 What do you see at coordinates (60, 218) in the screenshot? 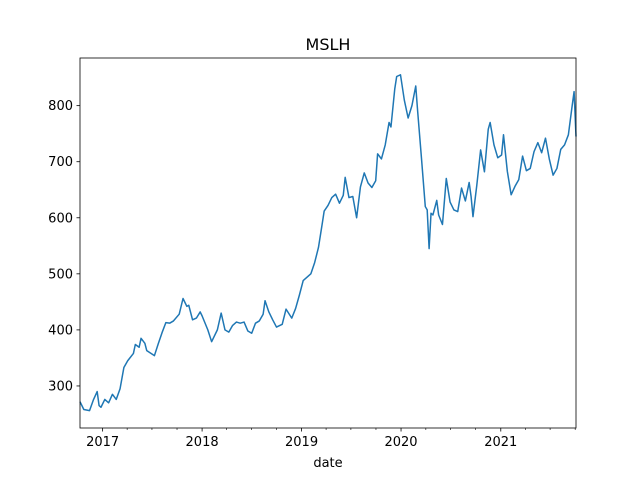
I see `y-tick-label-600: 600` at bounding box center [60, 218].